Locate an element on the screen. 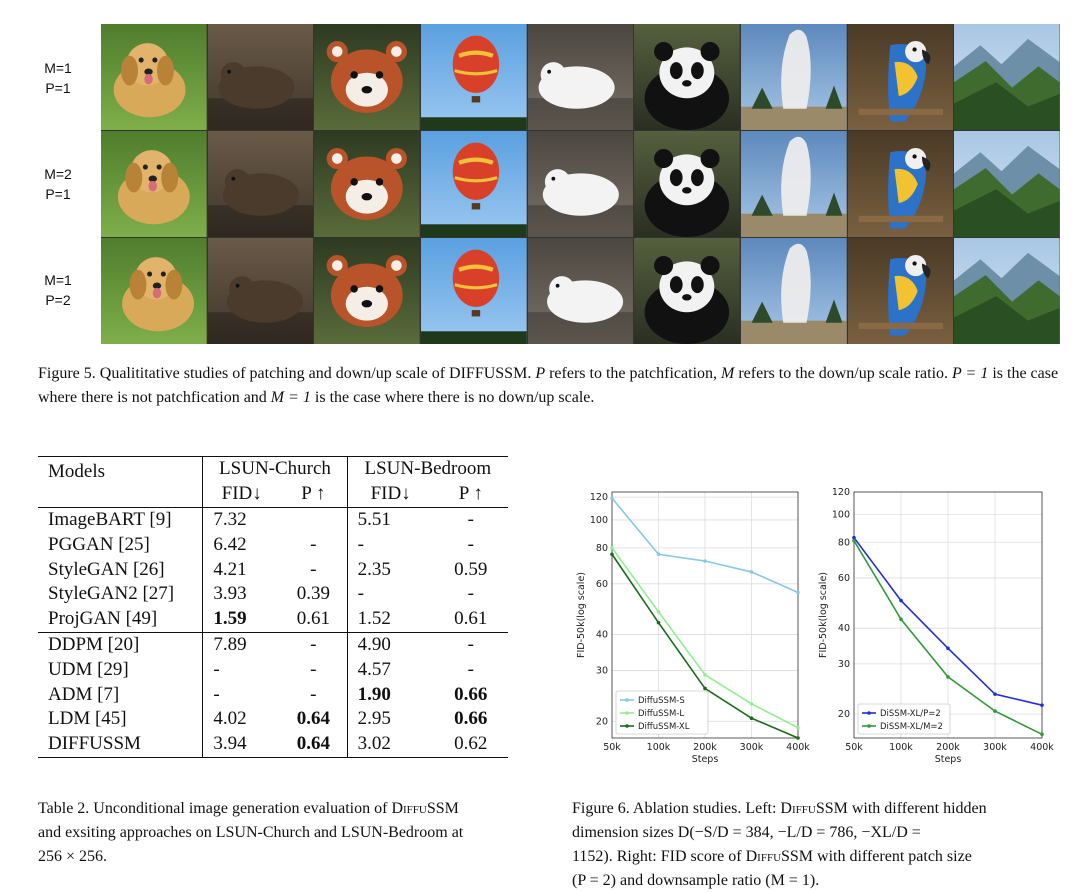 The width and height of the screenshot is (1080, 893). x-tick-label: 50k is located at coordinates (612, 747).